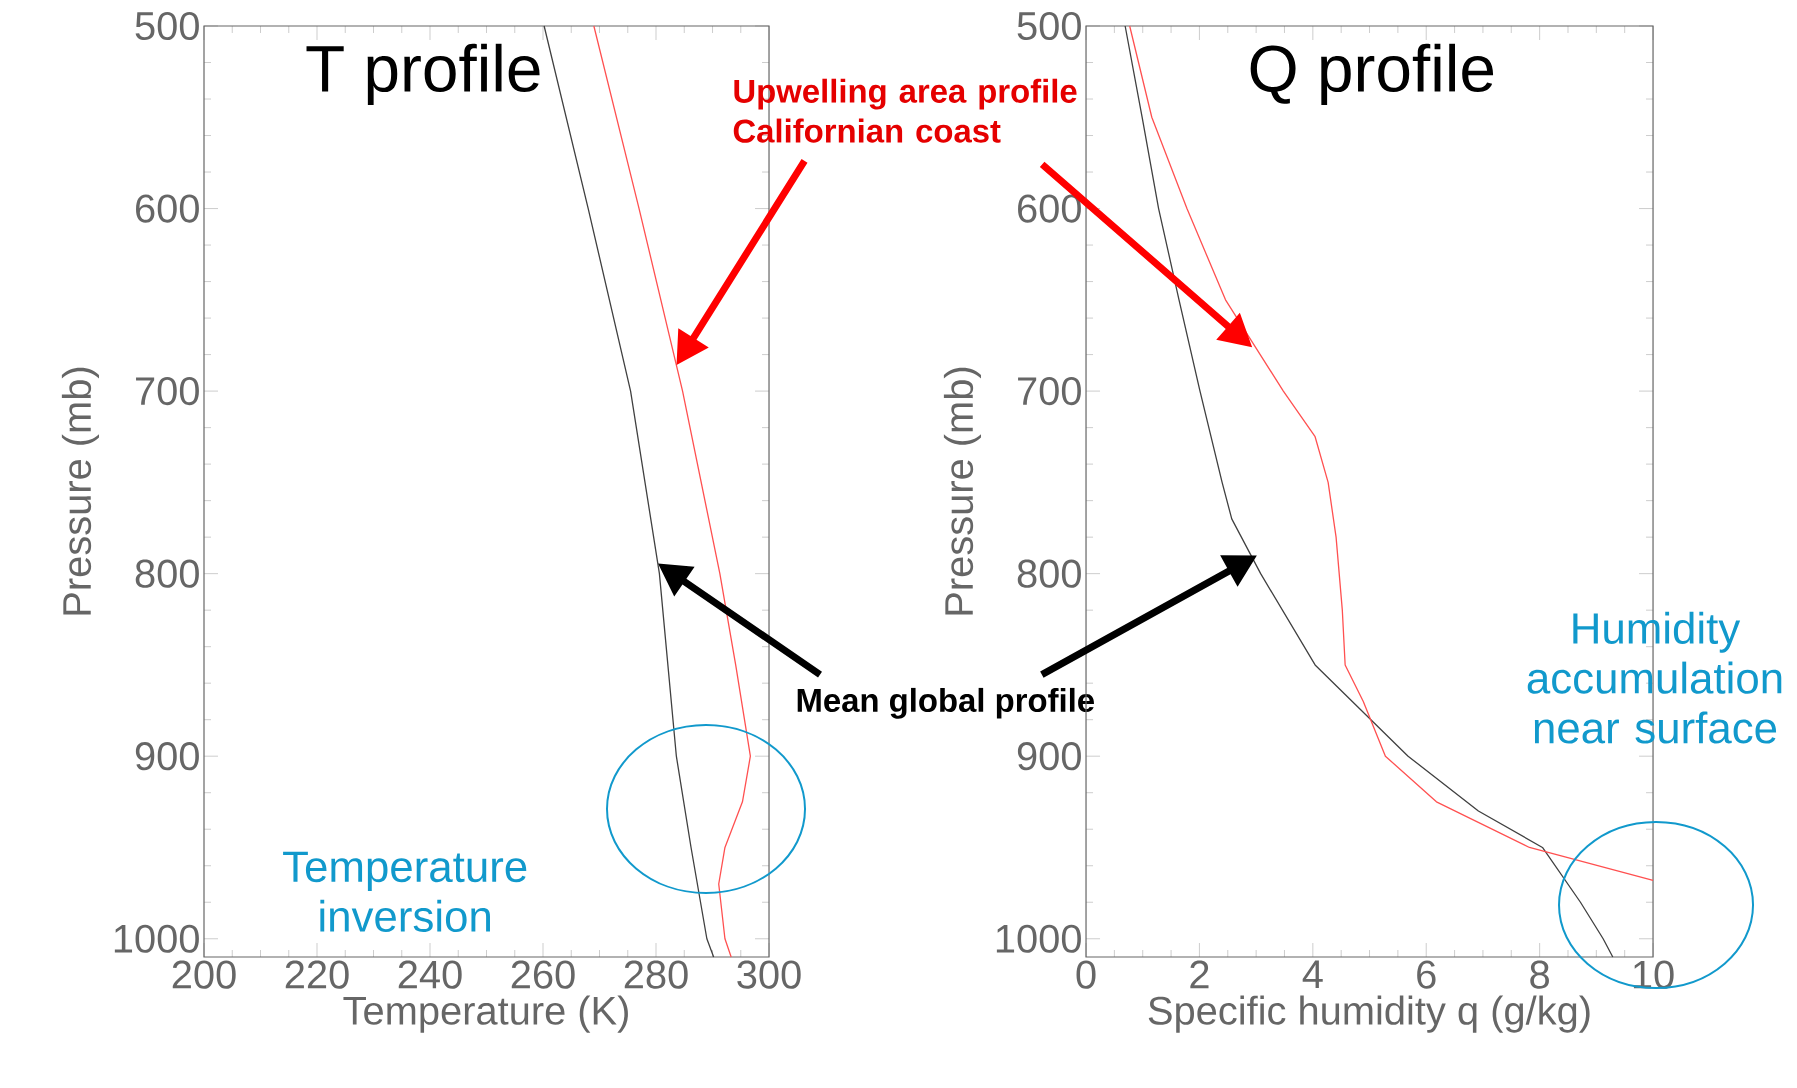  What do you see at coordinates (485, 1014) in the screenshot?
I see `x-axis-title: Temperature (K)` at bounding box center [485, 1014].